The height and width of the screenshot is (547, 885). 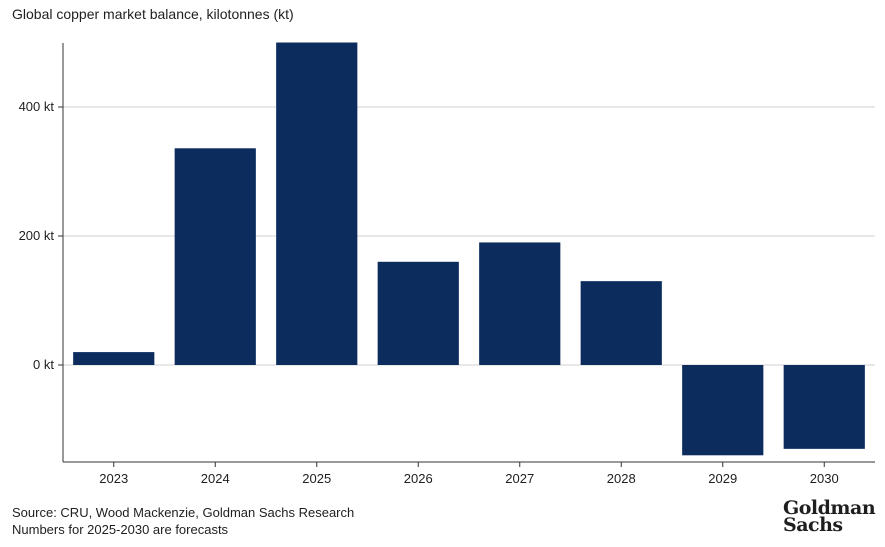 I want to click on y-tick-label: 0 kt, so click(x=43, y=364).